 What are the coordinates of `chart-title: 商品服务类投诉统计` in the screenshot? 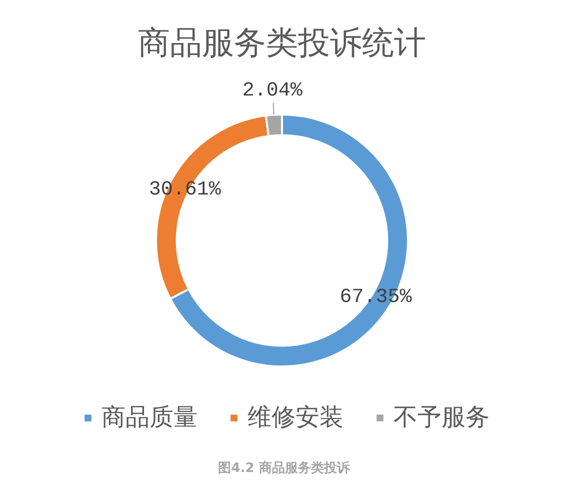 It's located at (282, 43).